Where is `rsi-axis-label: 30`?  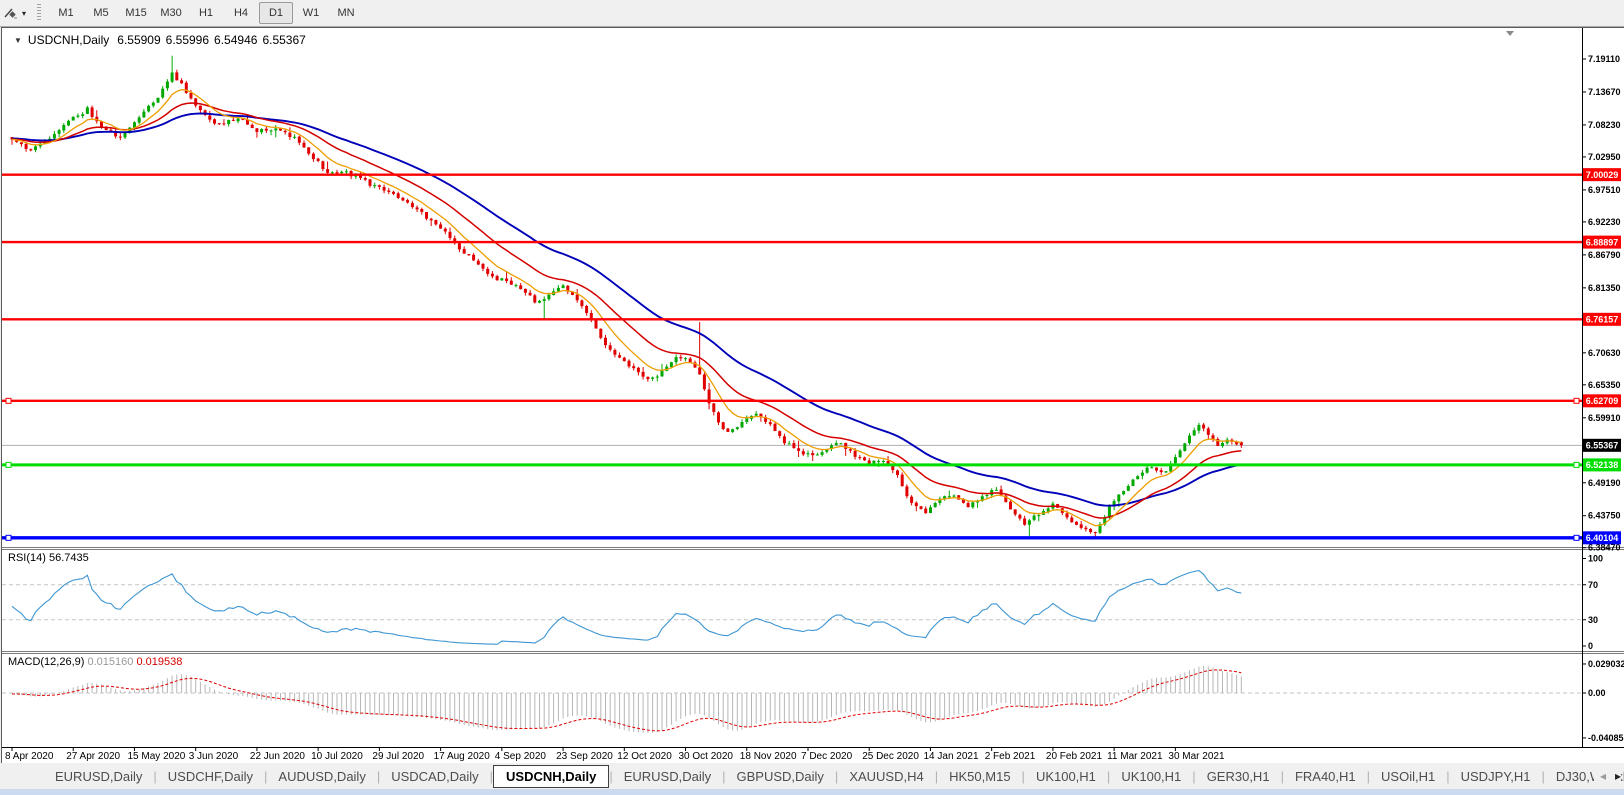 rsi-axis-label: 30 is located at coordinates (1593, 620).